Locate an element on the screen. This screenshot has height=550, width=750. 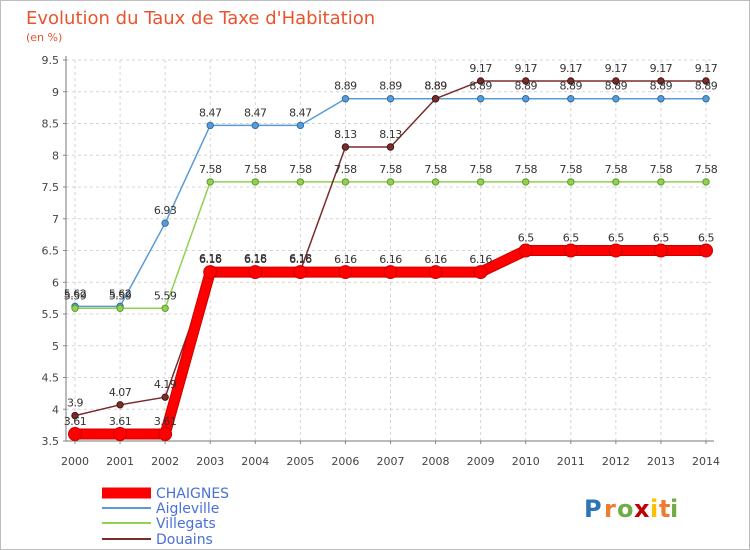
y-tick-label: 8 is located at coordinates (55, 155).